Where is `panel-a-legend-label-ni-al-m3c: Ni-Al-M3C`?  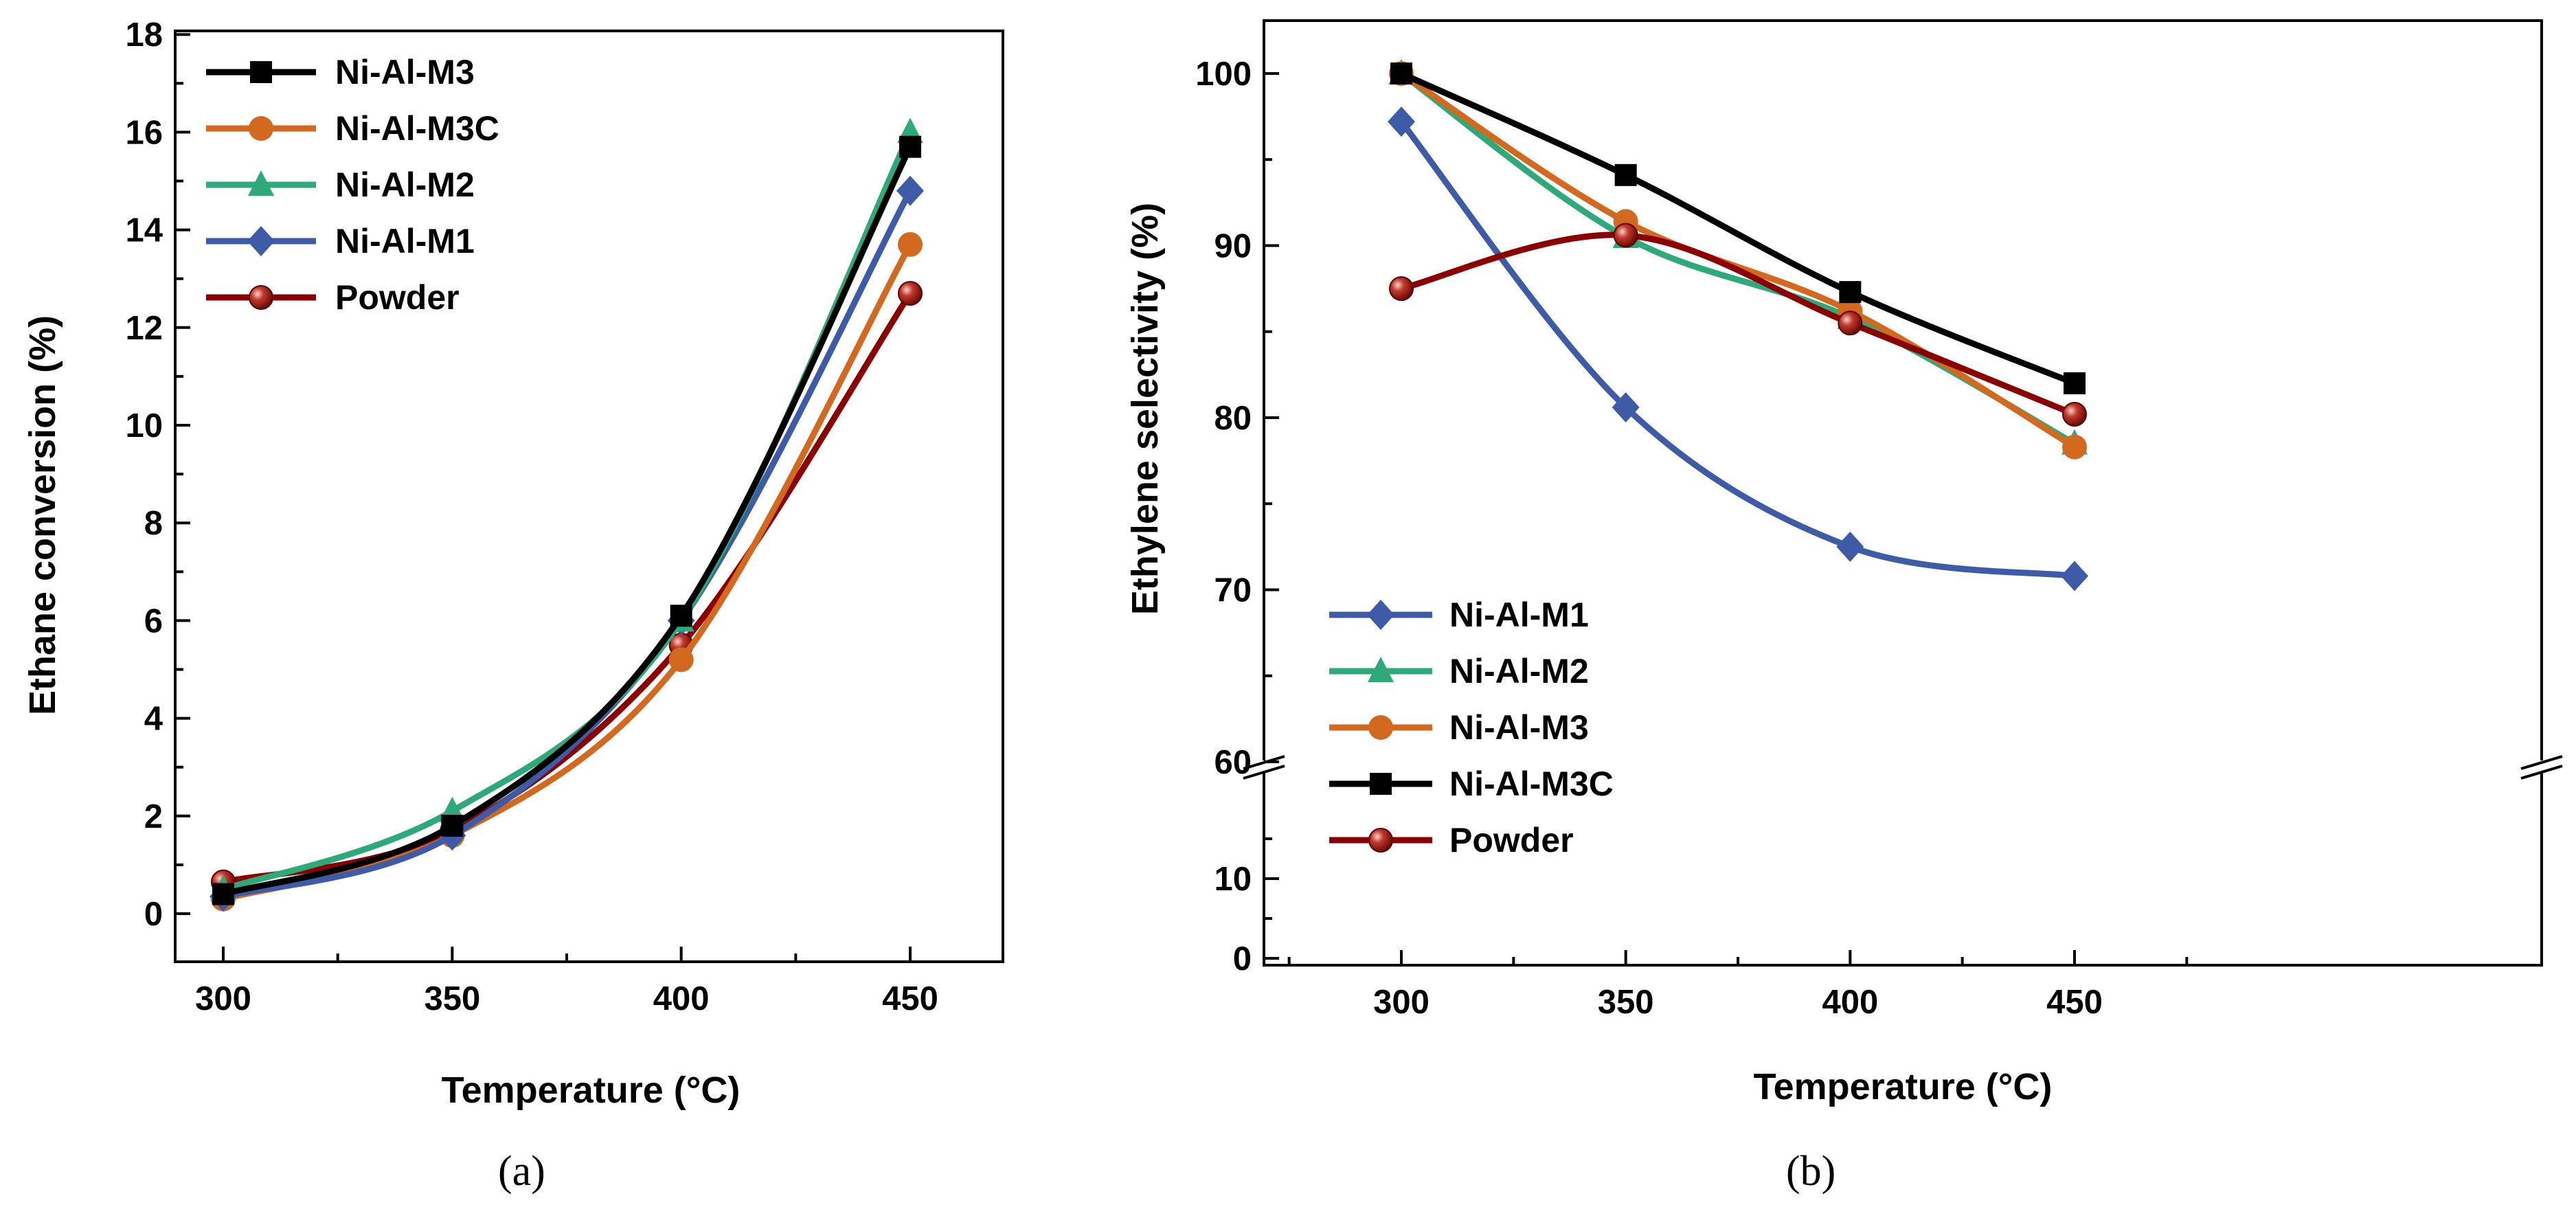
panel-a-legend-label-ni-al-m3c: Ni-Al-M3C is located at coordinates (417, 128).